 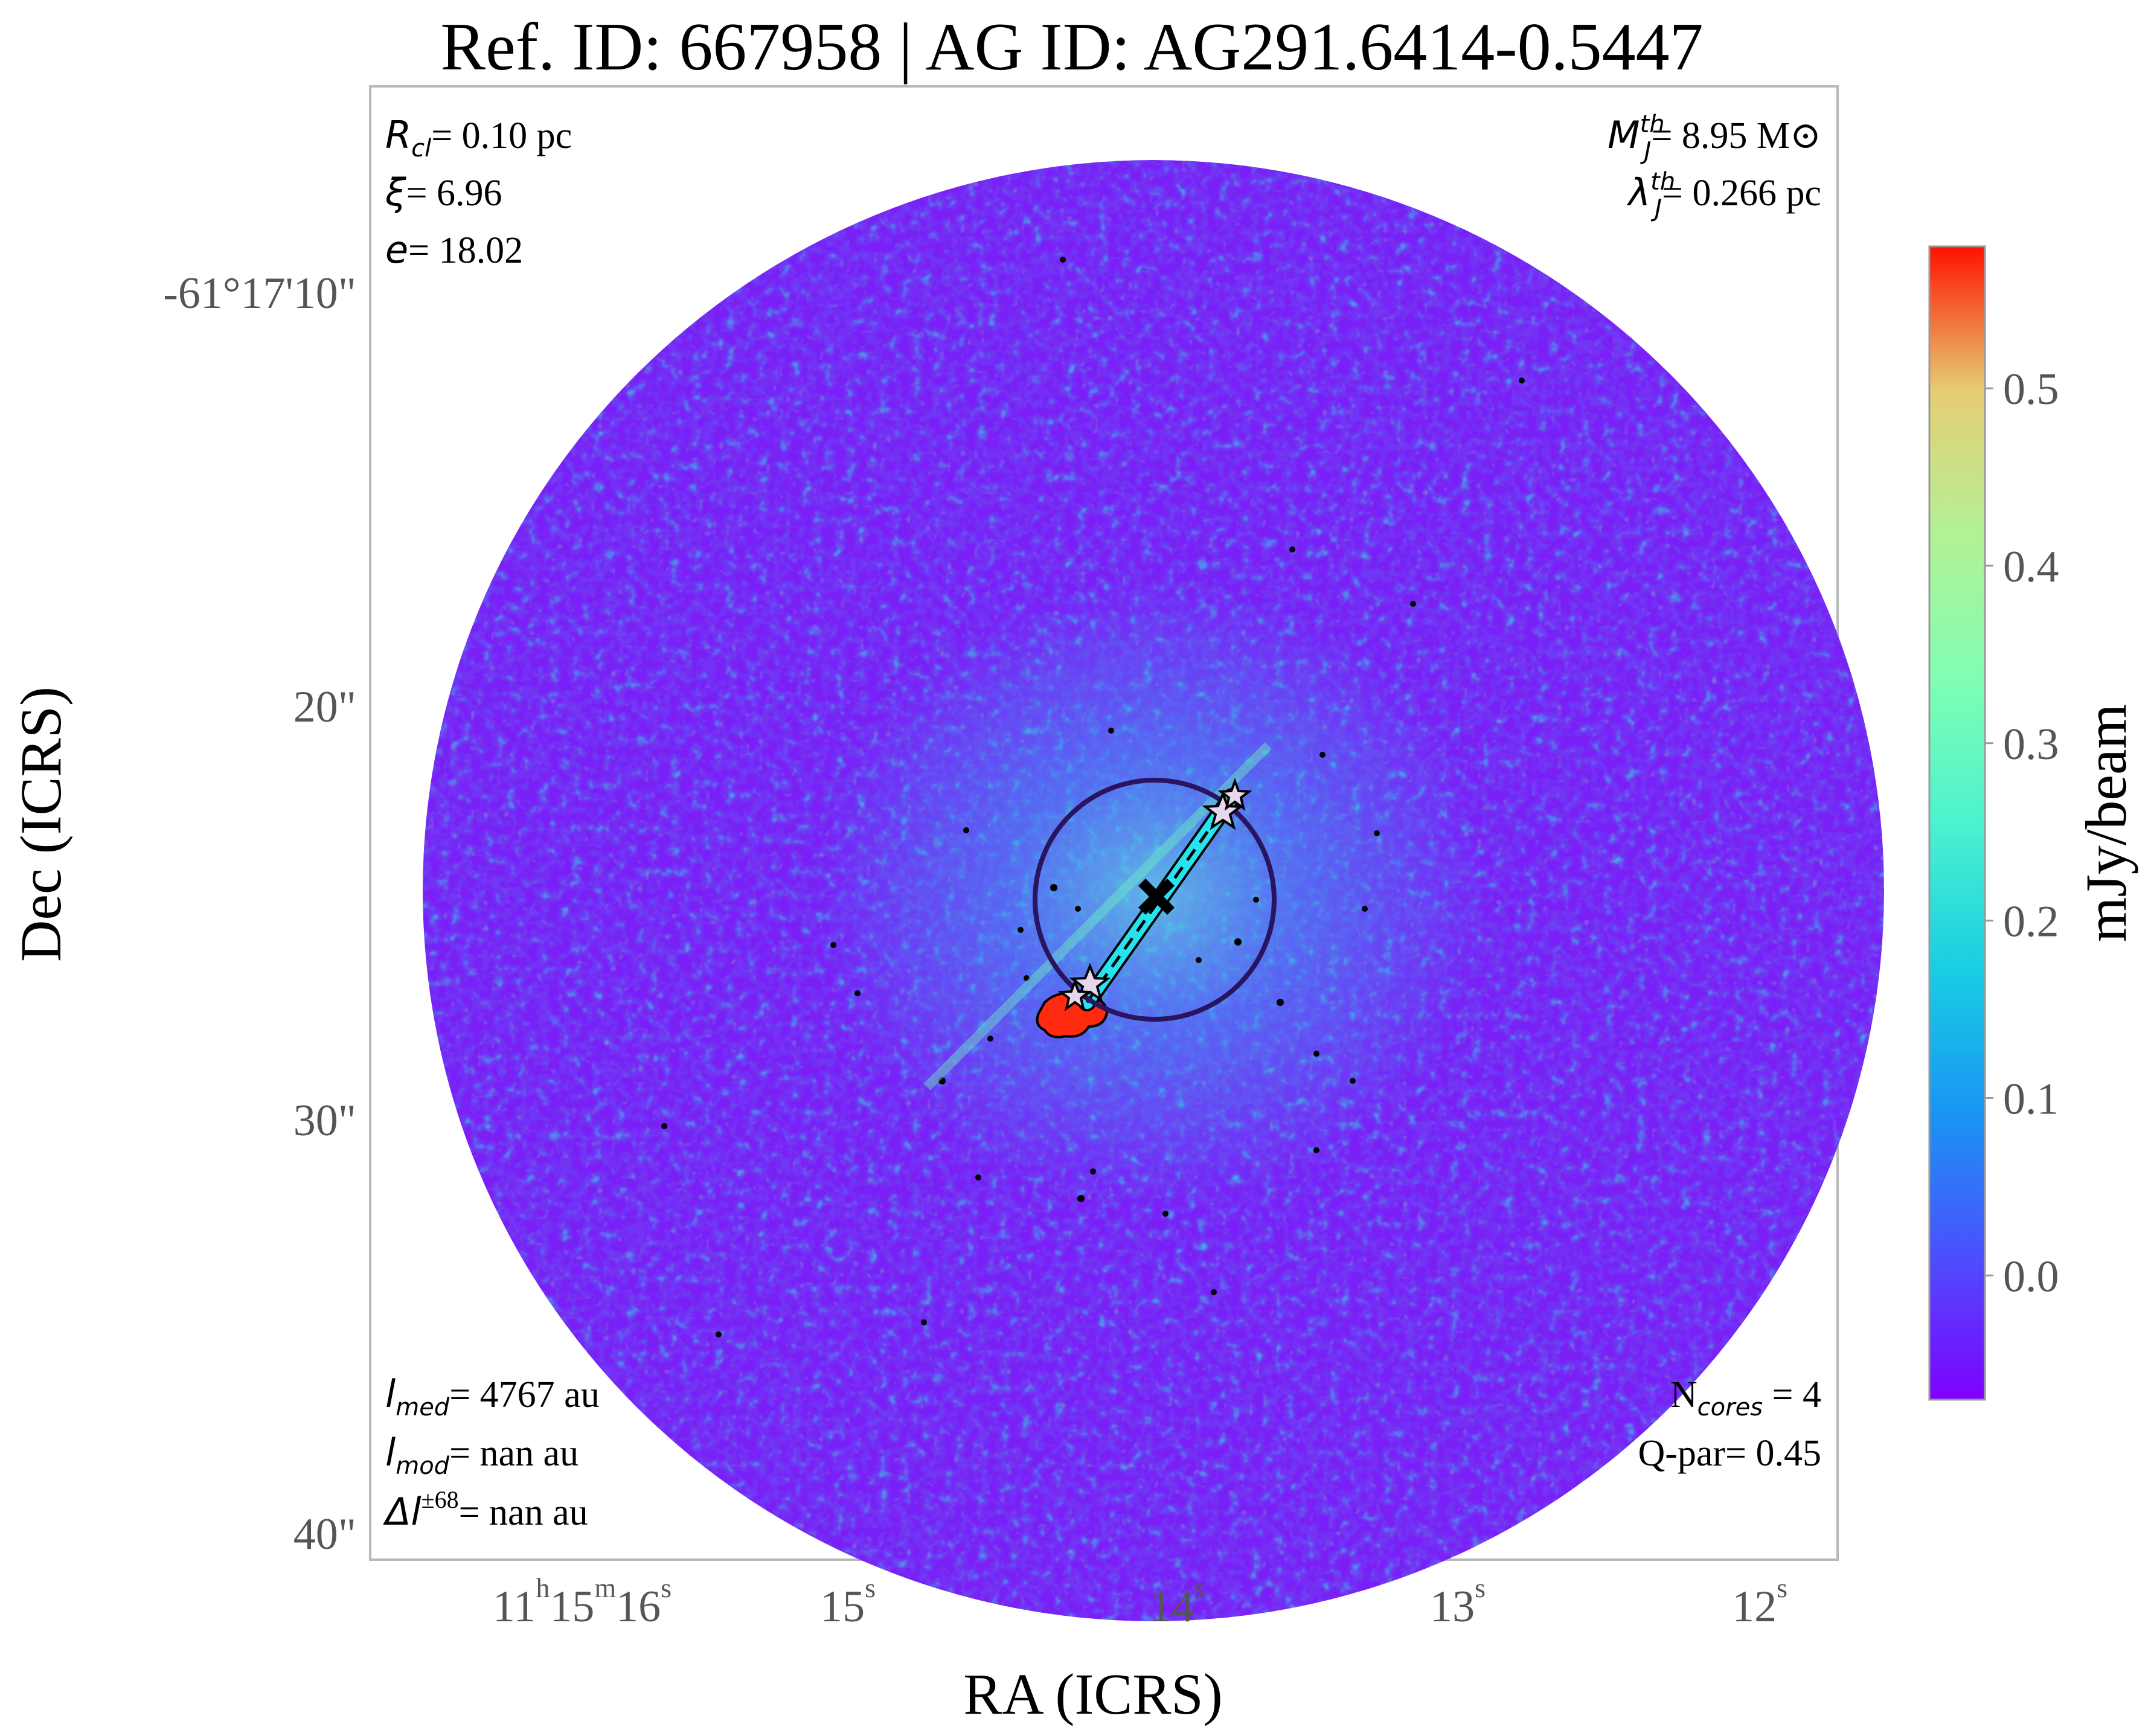 What do you see at coordinates (2031, 744) in the screenshot?
I see `colorbar-tick-label: 0.3` at bounding box center [2031, 744].